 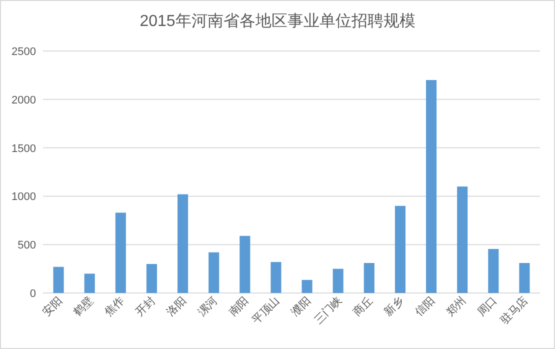 I want to click on y-tick-label: 0, so click(x=33, y=294).